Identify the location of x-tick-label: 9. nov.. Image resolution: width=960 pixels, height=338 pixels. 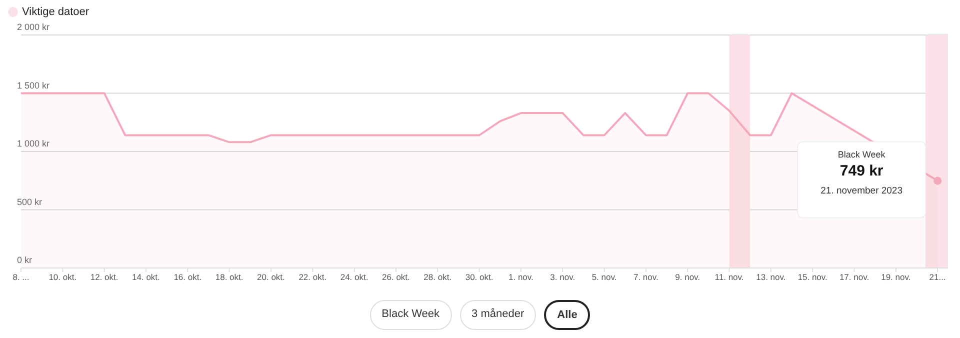
(687, 277).